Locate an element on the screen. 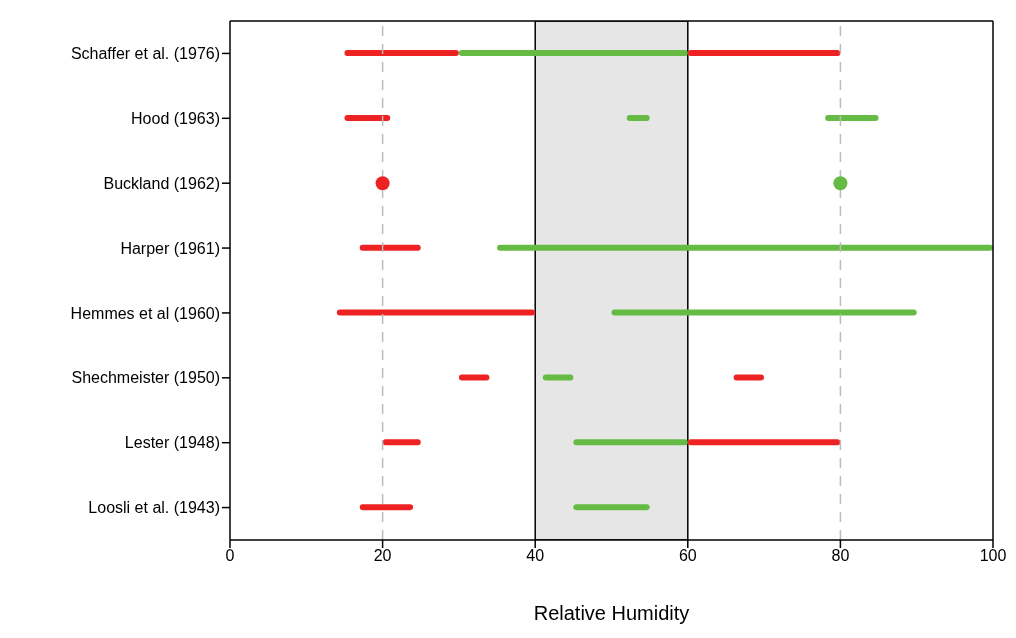 This screenshot has height=638, width=1016. y-tick-label: Hood (1963) is located at coordinates (175, 118).